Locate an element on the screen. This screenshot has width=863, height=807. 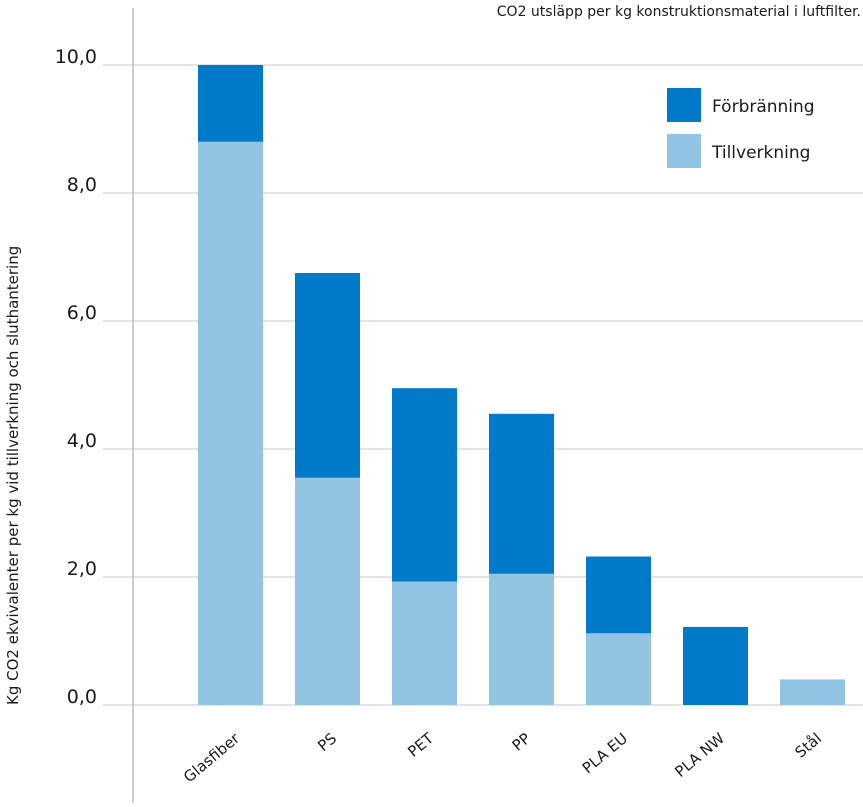
category-label: PLA NW is located at coordinates (699, 755).